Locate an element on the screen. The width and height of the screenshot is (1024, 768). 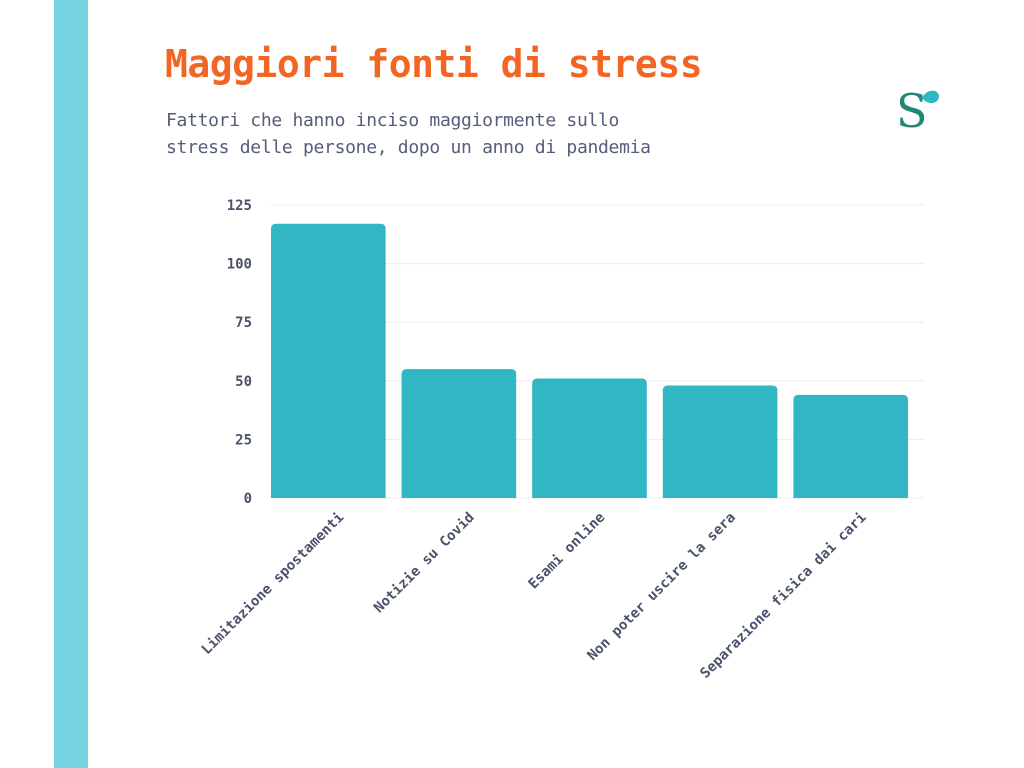
y-tick-label: 75 is located at coordinates (243, 323).